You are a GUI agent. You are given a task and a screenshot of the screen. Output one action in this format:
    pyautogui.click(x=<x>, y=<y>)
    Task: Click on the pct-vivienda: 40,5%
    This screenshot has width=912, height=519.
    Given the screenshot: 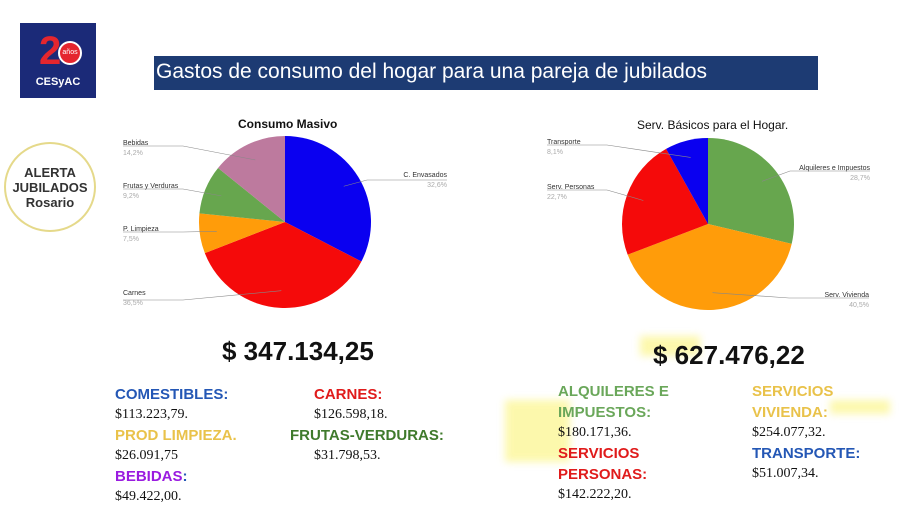 What is the action you would take?
    pyautogui.click(x=859, y=305)
    